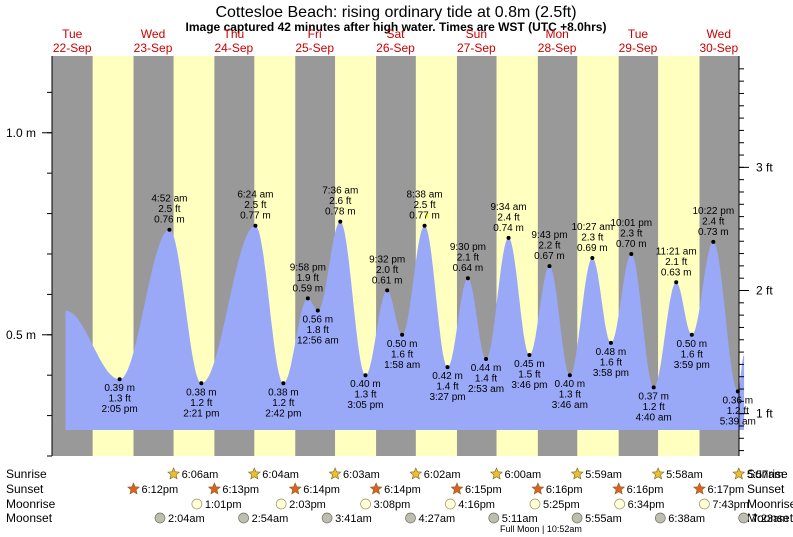 The image size is (793, 537). Describe the element at coordinates (529, 385) in the screenshot. I see `tide-label-low: 3:46 pm` at that location.